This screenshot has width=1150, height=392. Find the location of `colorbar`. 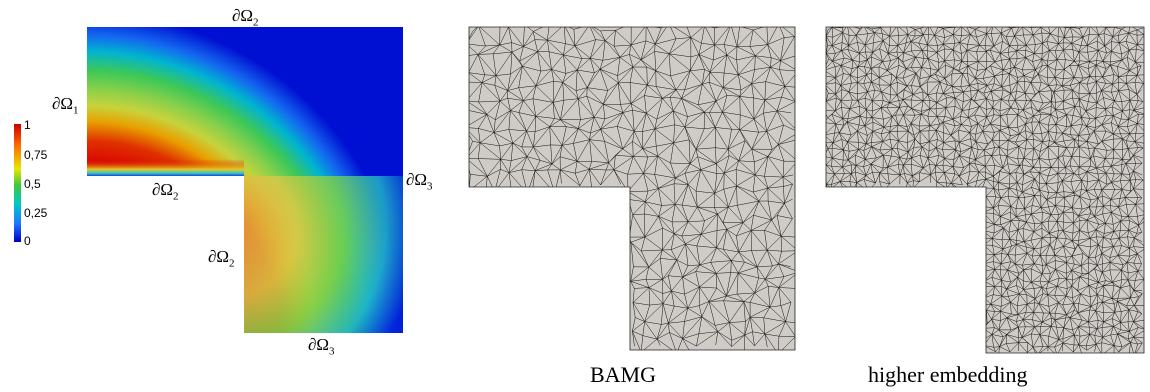

colorbar is located at coordinates (17, 183).